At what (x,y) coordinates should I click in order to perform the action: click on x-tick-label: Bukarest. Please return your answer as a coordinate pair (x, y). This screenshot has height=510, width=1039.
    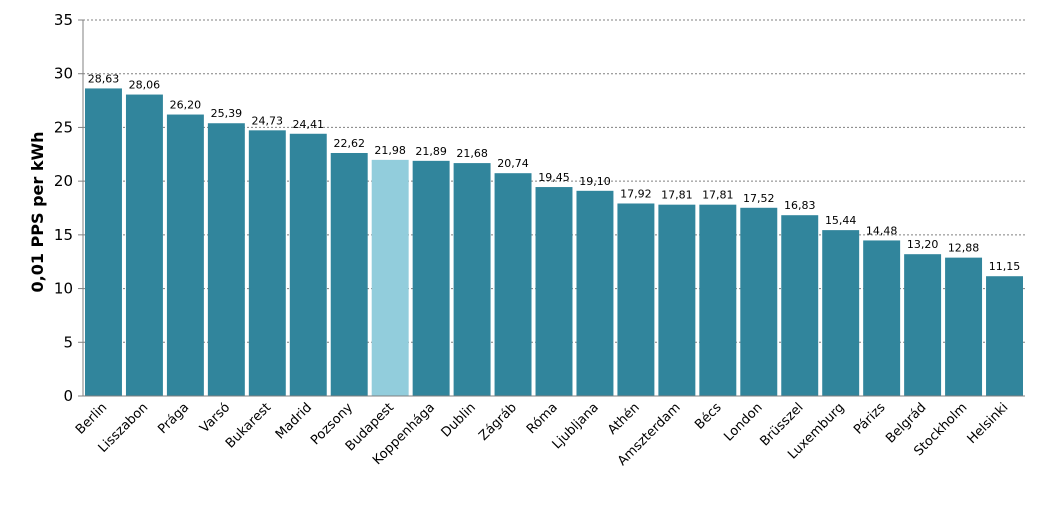
    Looking at the image, I should click on (248, 425).